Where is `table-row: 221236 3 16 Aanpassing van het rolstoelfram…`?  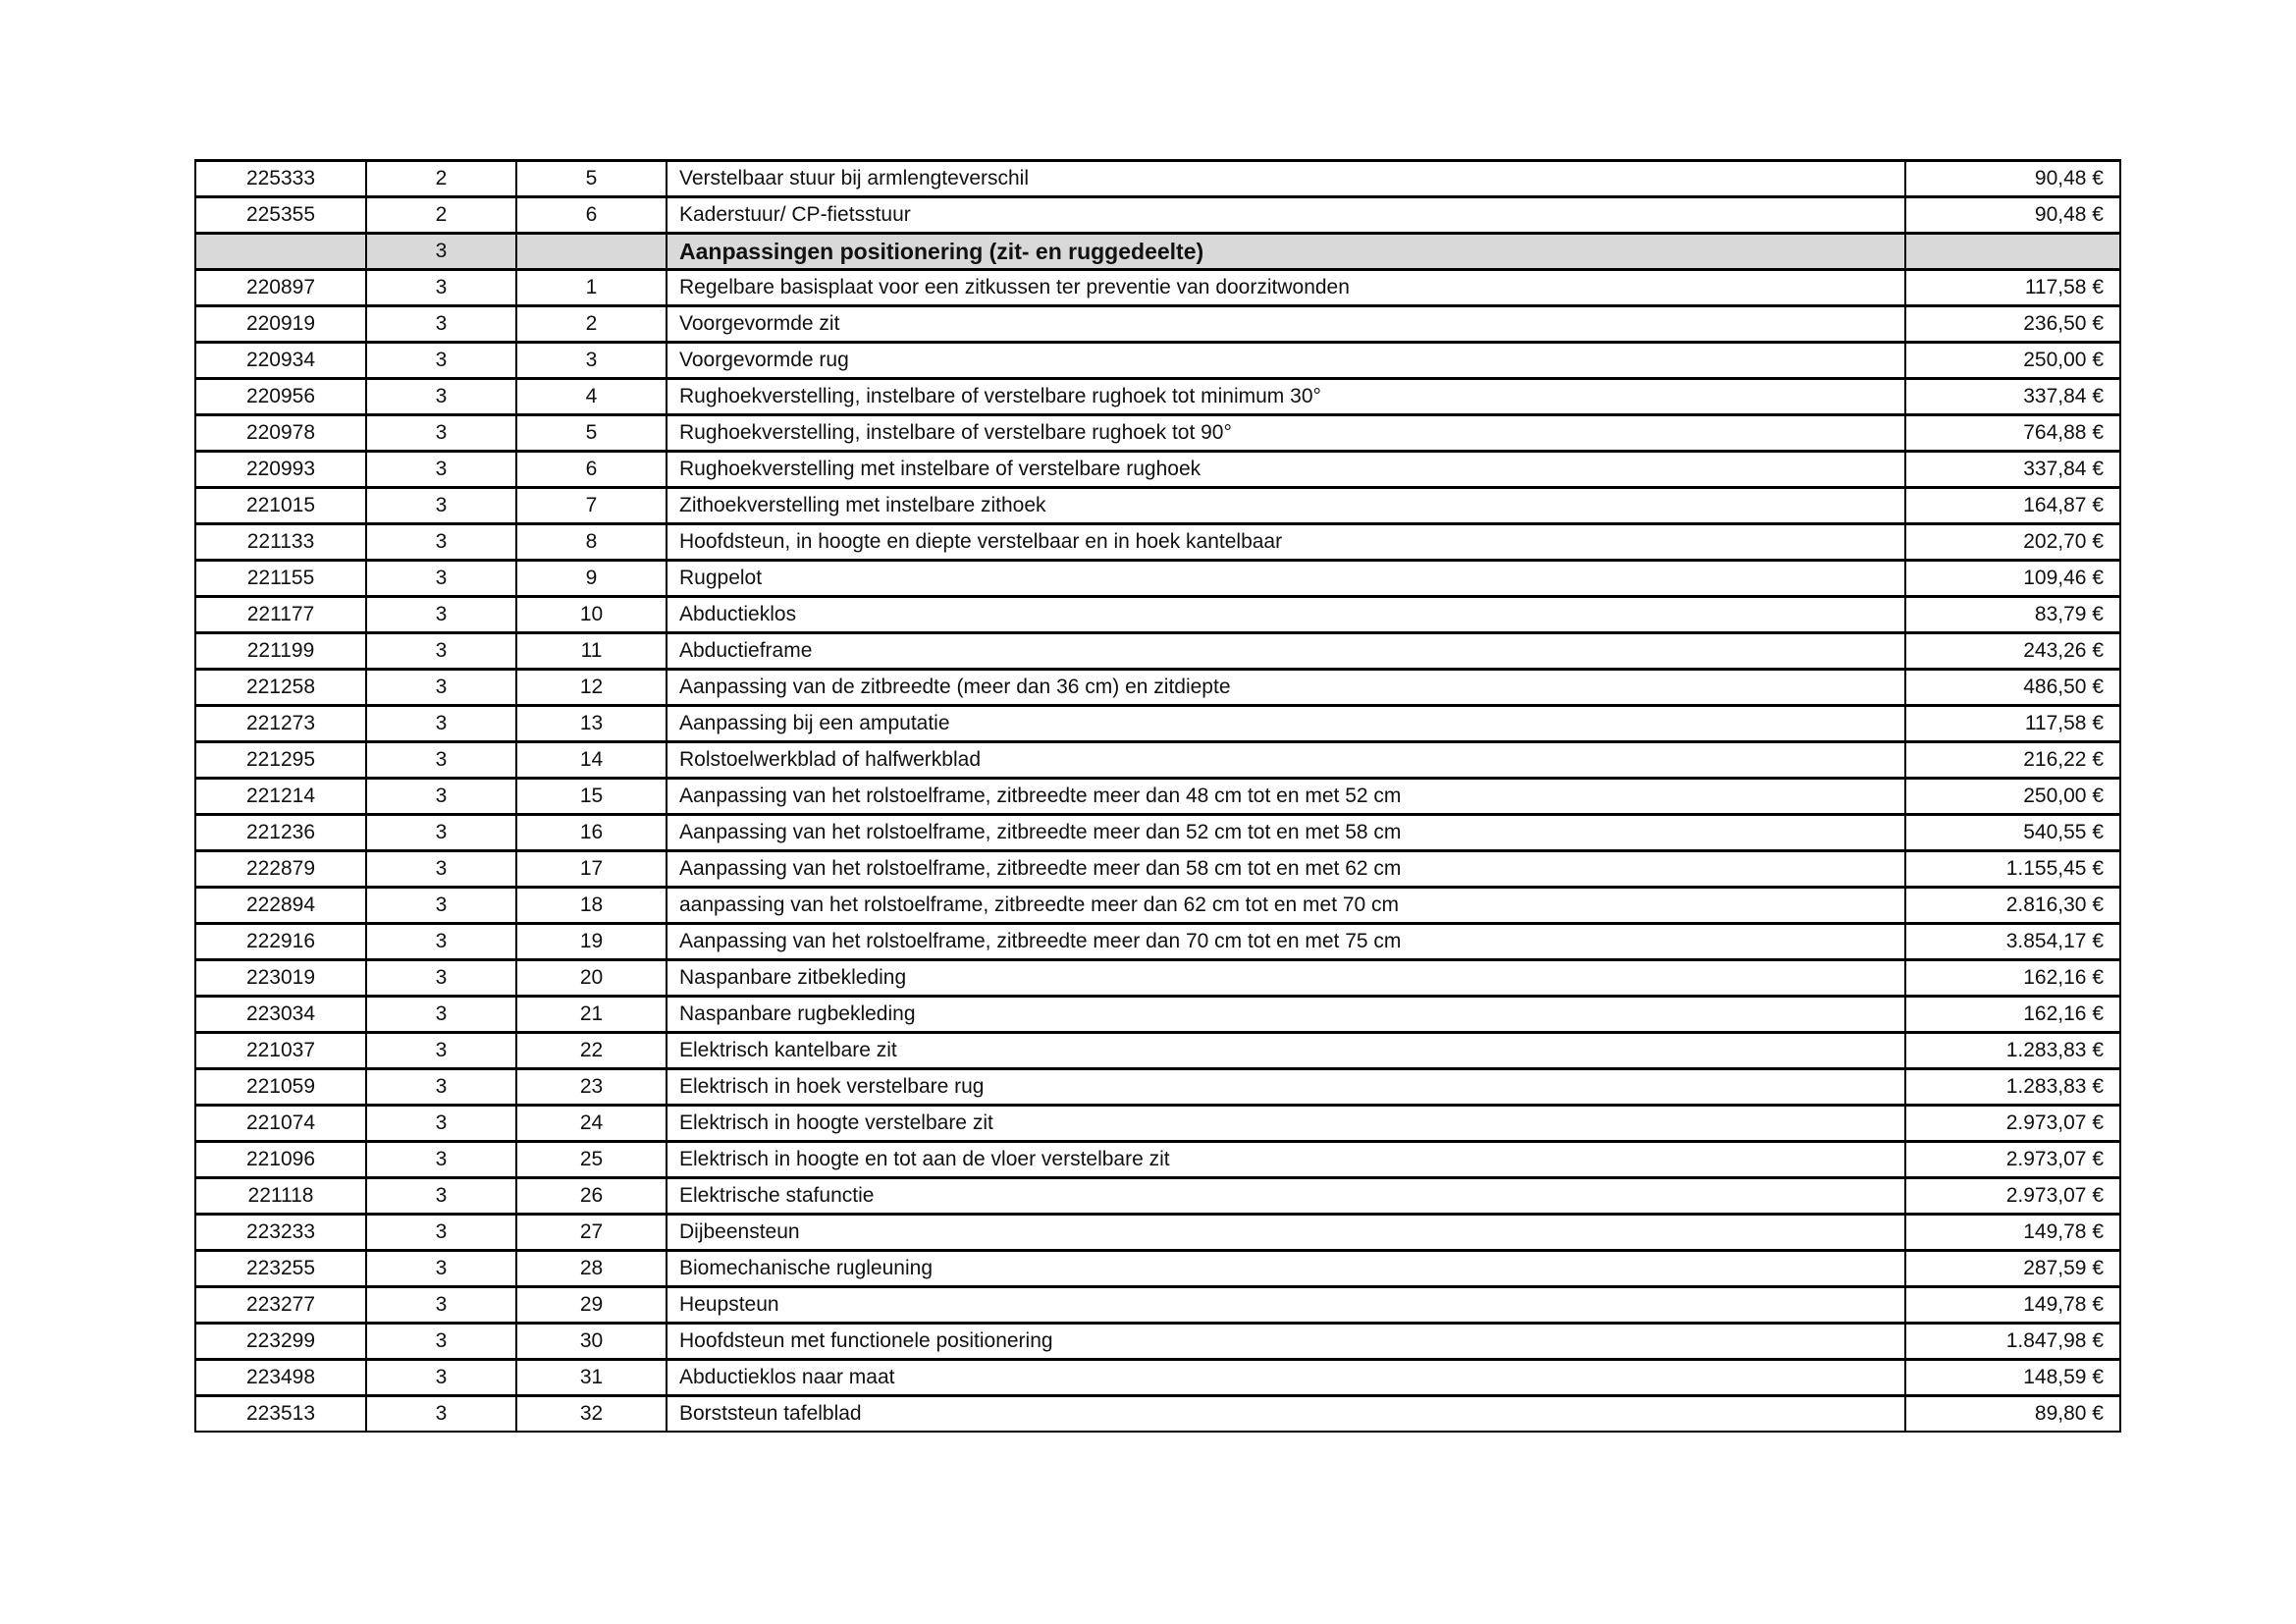
table-row: 221236 3 16 Aanpassing van het rolstoelfram… is located at coordinates (1157, 832).